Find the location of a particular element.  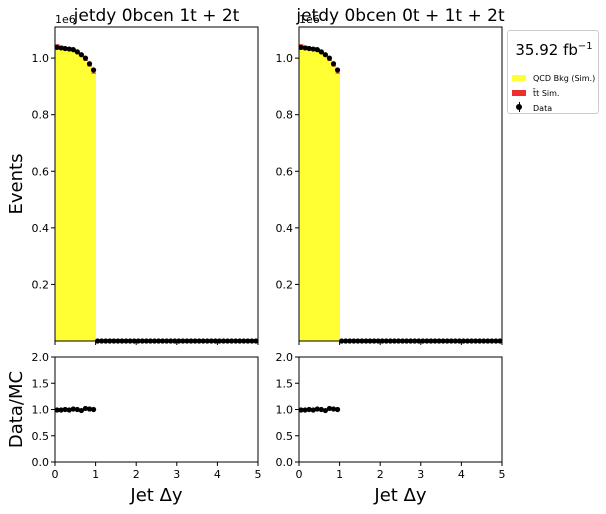

luminosity-value: 35.92 fb is located at coordinates (546, 50).